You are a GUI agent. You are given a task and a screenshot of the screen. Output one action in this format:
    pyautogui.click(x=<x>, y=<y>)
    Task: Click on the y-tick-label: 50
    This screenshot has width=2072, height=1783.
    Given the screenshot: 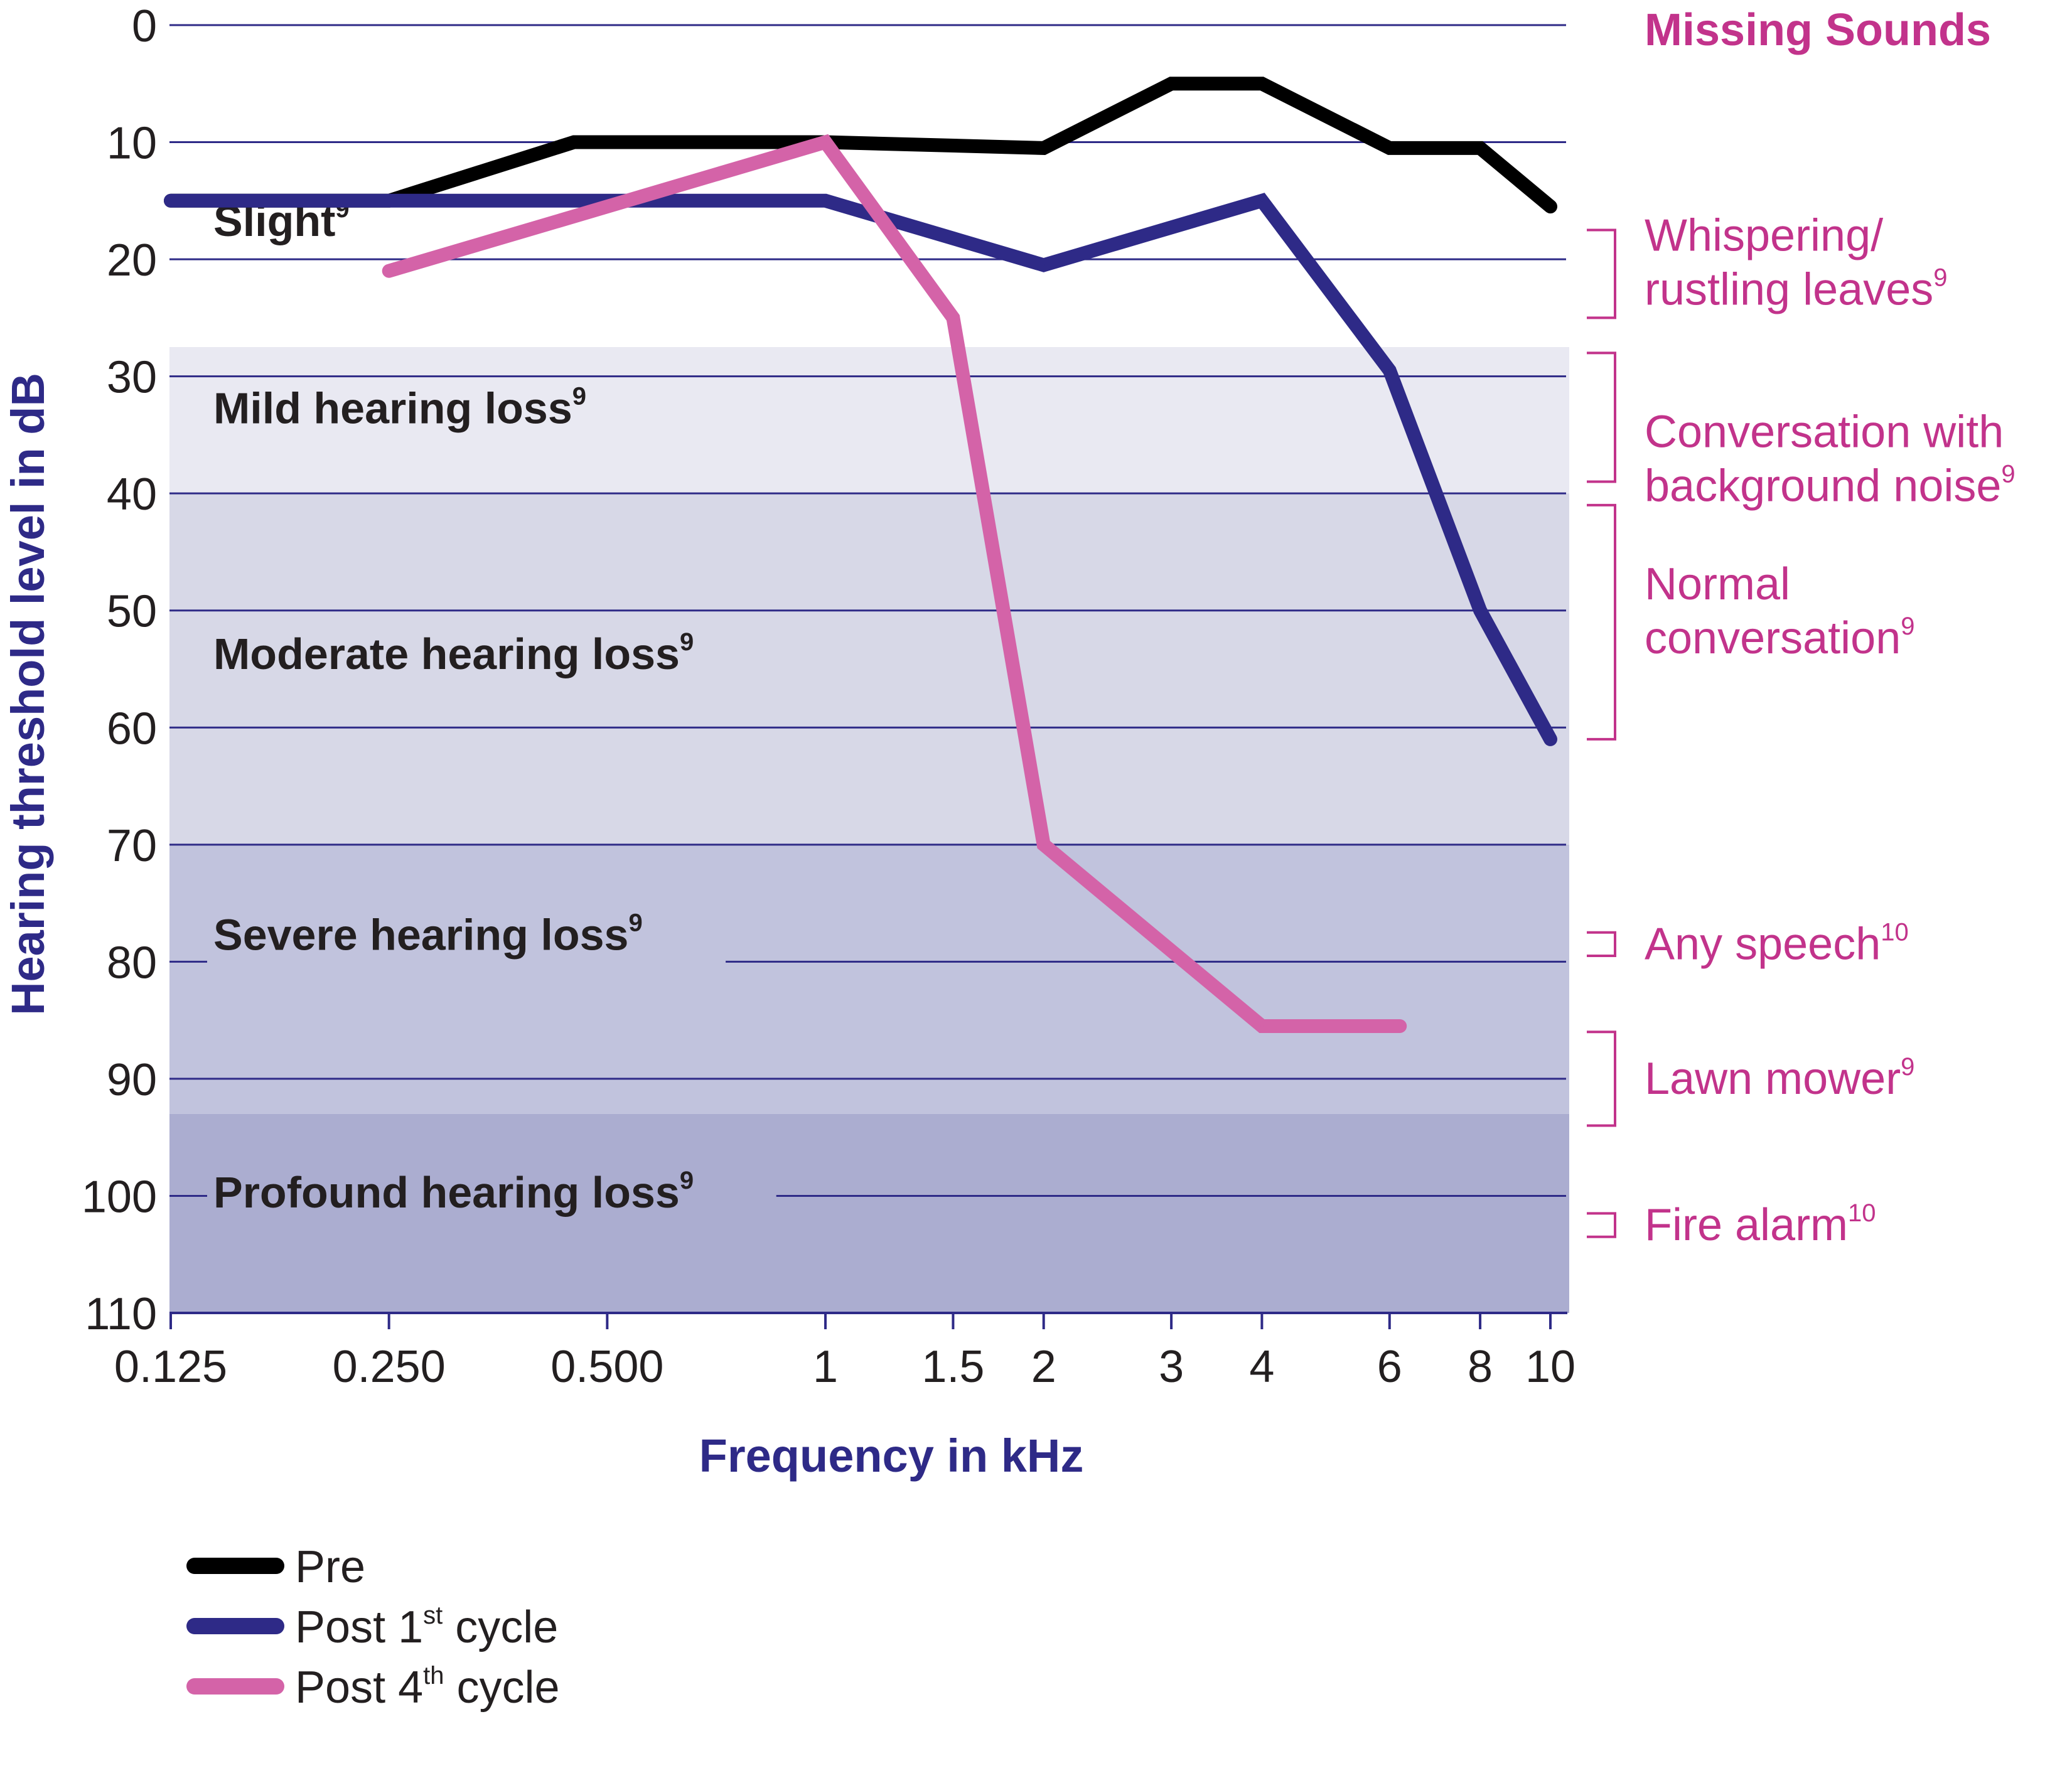 What is the action you would take?
    pyautogui.click(x=132, y=612)
    